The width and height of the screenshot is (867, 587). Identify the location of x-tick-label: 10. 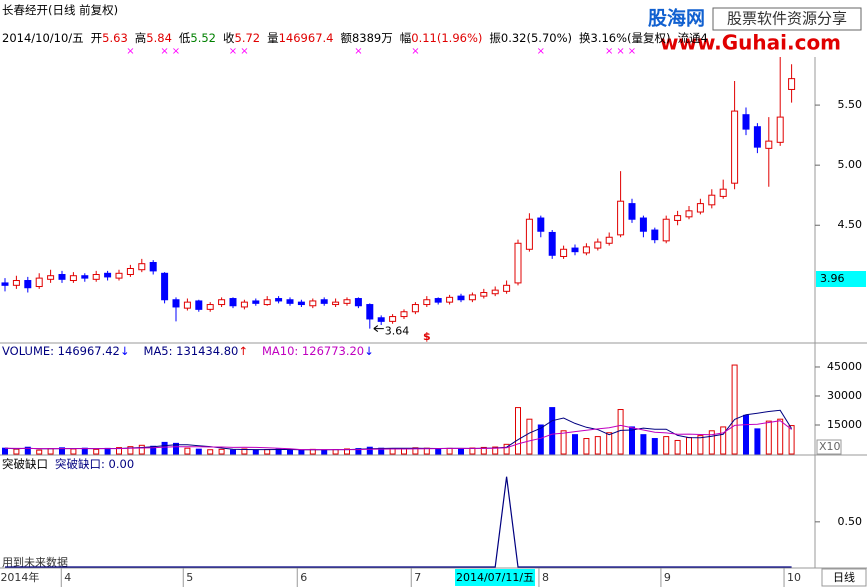
(794, 577).